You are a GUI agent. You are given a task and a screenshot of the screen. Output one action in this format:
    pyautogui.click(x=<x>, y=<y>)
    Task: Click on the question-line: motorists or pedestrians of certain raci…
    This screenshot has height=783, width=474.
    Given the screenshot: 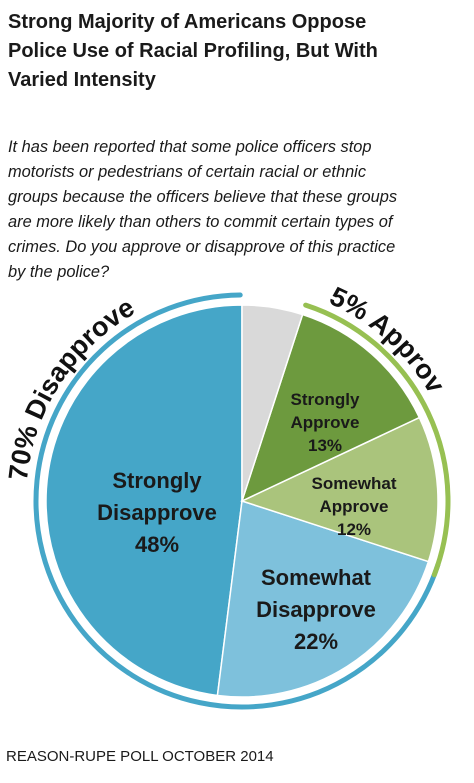 What is the action you would take?
    pyautogui.click(x=187, y=172)
    